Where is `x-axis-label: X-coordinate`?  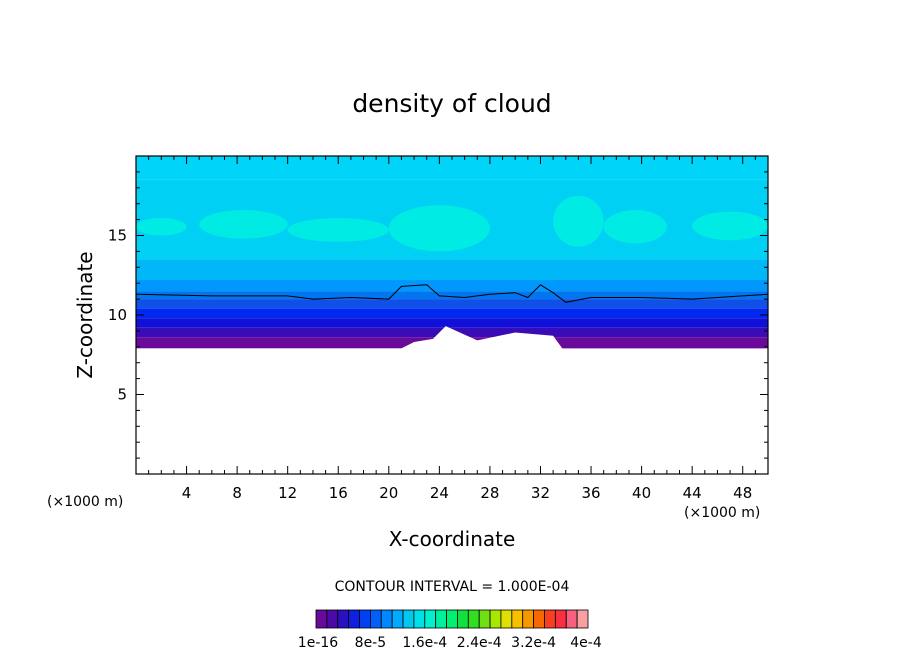 x-axis-label: X-coordinate is located at coordinates (452, 539).